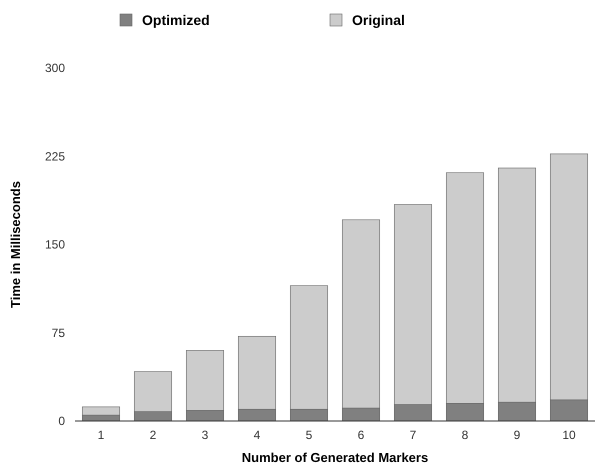 The width and height of the screenshot is (603, 470). What do you see at coordinates (361, 435) in the screenshot?
I see `x-tick-label: 6` at bounding box center [361, 435].